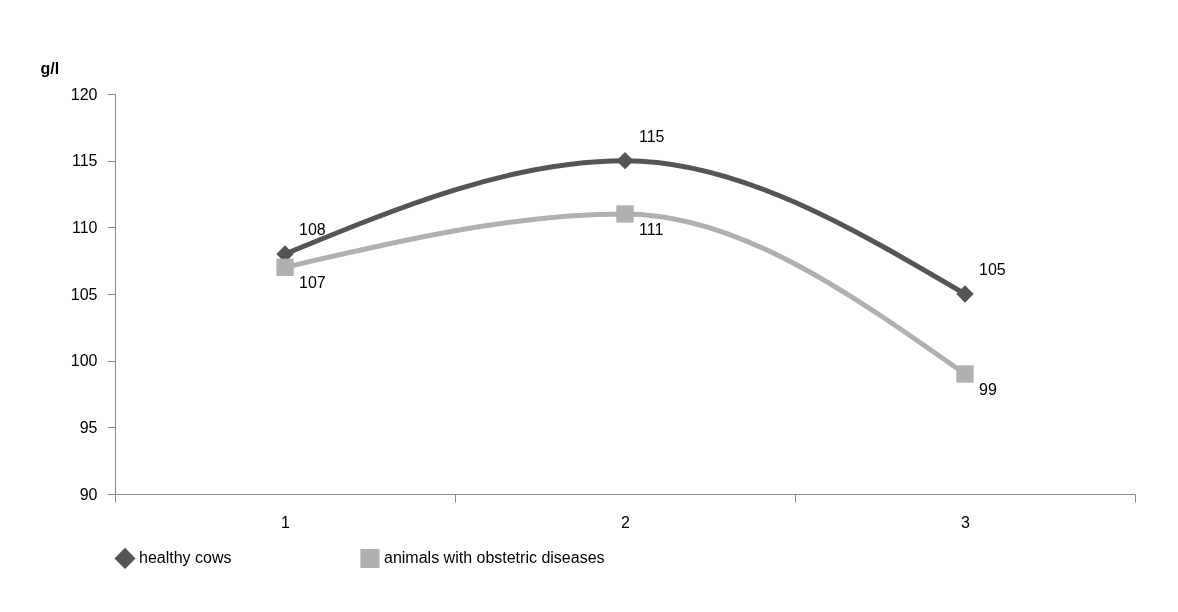  What do you see at coordinates (312, 283) in the screenshot?
I see `data-label: 107` at bounding box center [312, 283].